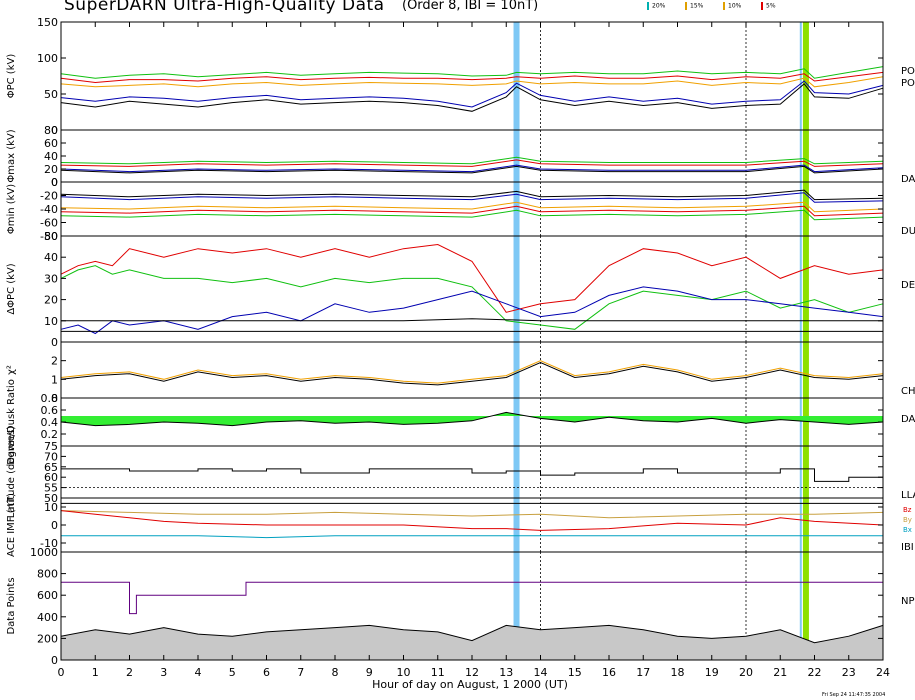  What do you see at coordinates (11, 370) in the screenshot?
I see `y-axis-label: χ²` at bounding box center [11, 370].